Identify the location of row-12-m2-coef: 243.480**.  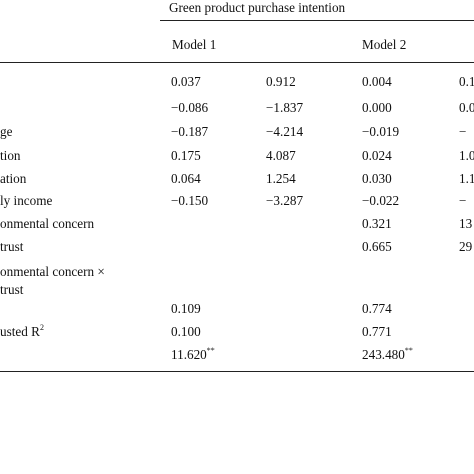
(387, 353).